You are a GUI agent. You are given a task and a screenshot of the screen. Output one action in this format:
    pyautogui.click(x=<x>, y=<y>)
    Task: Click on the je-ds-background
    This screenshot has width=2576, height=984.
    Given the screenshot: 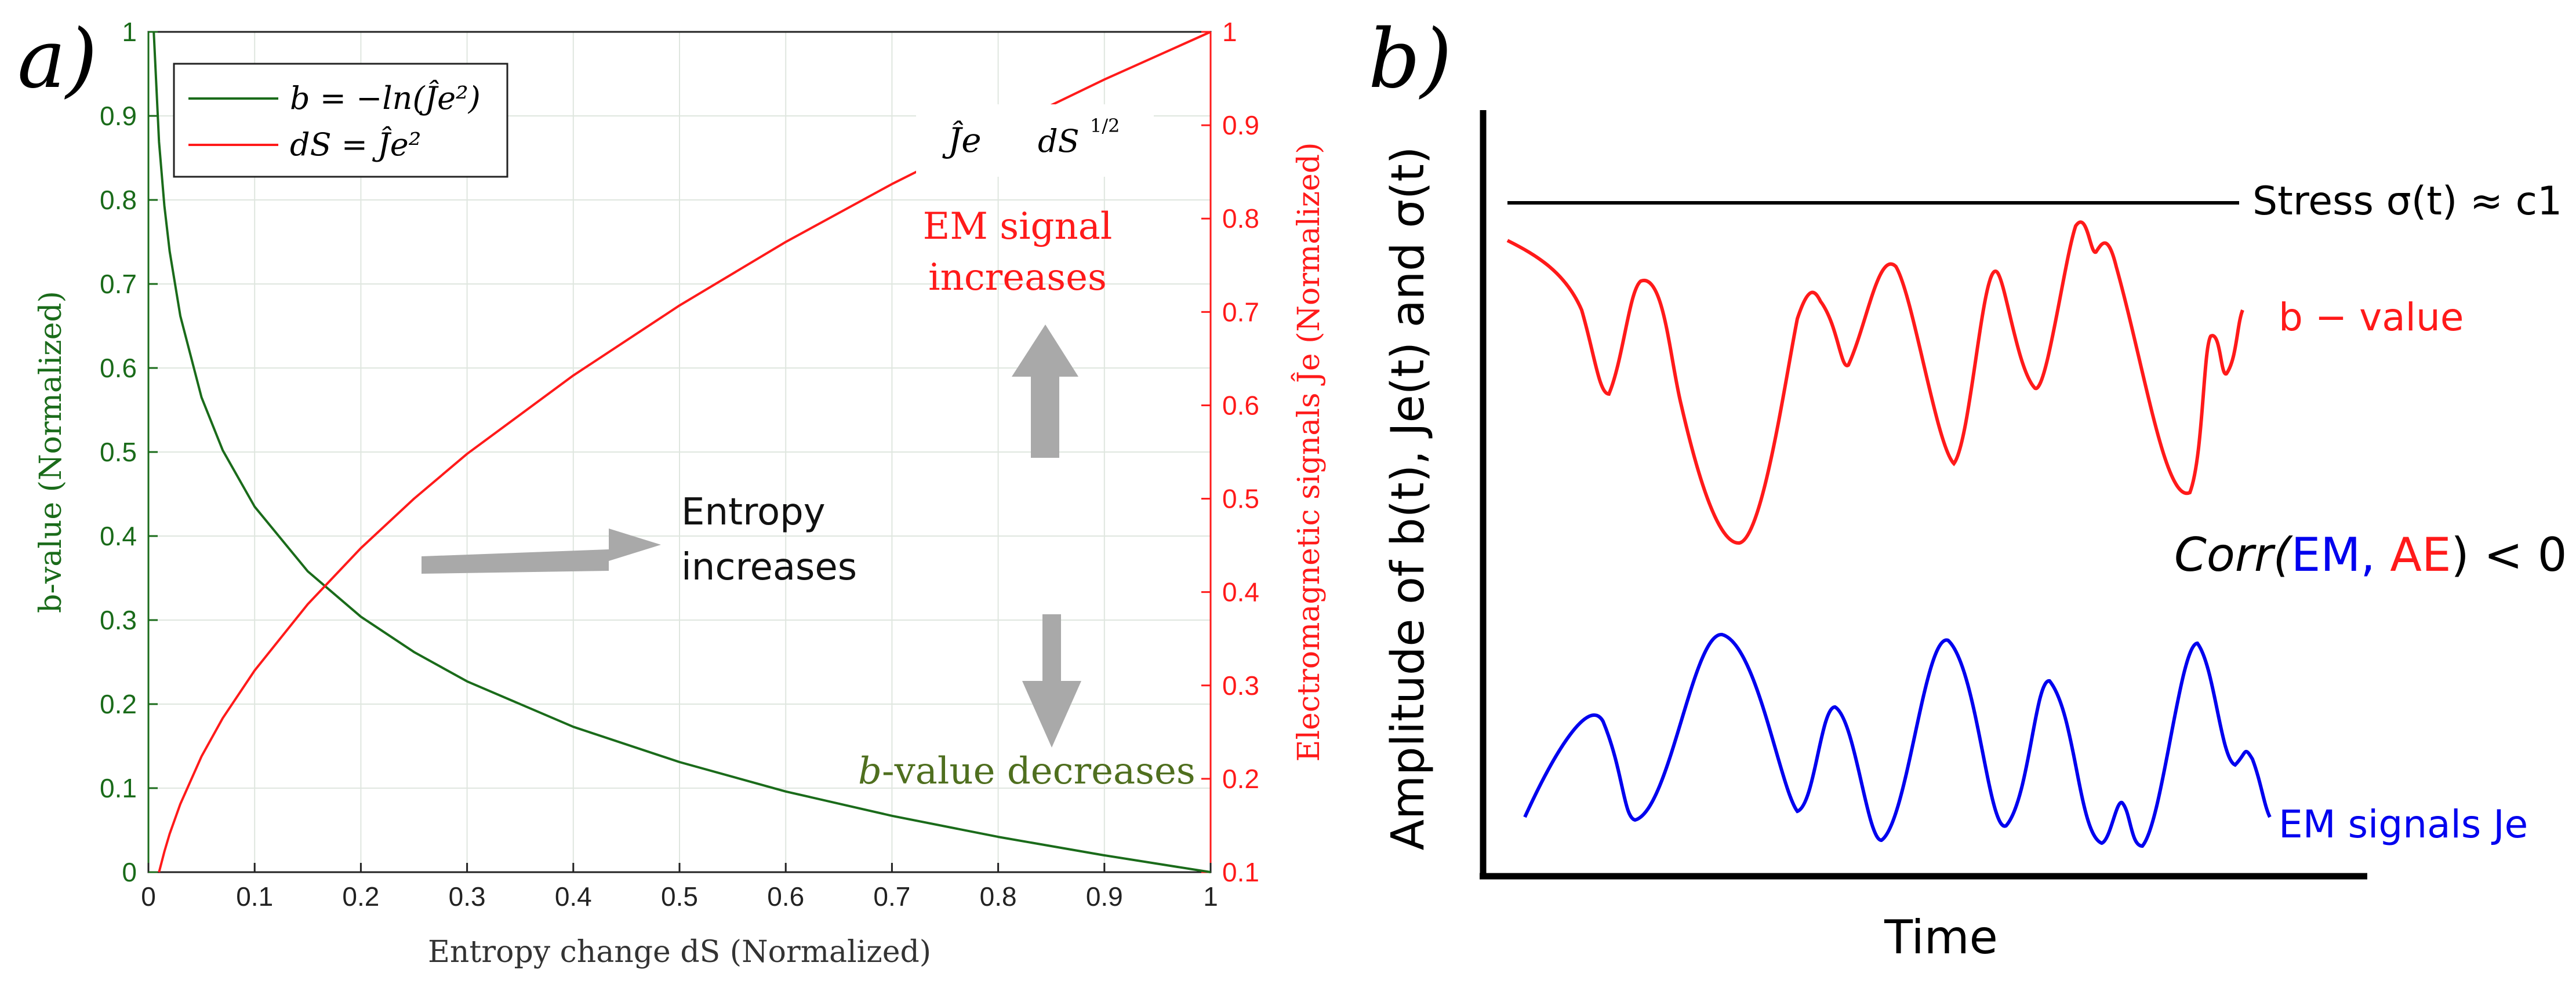 What is the action you would take?
    pyautogui.click(x=1035, y=140)
    